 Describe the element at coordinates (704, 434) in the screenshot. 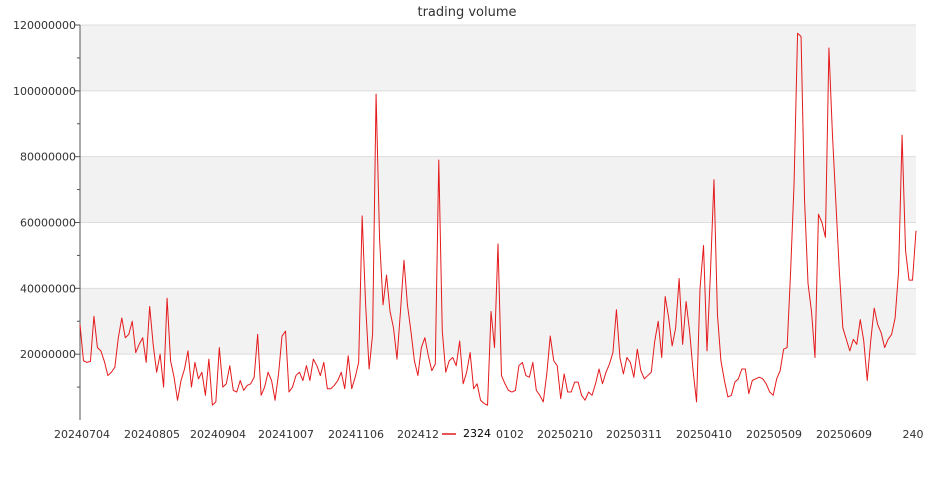

I see `x-tick-label: 20250410` at that location.